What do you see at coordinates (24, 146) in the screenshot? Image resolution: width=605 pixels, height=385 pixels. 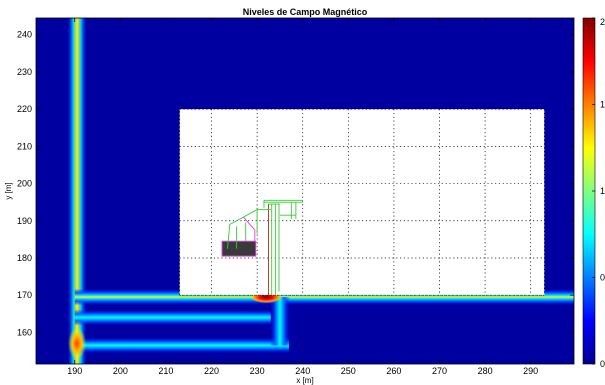 I see `y-tick-label: 210` at bounding box center [24, 146].